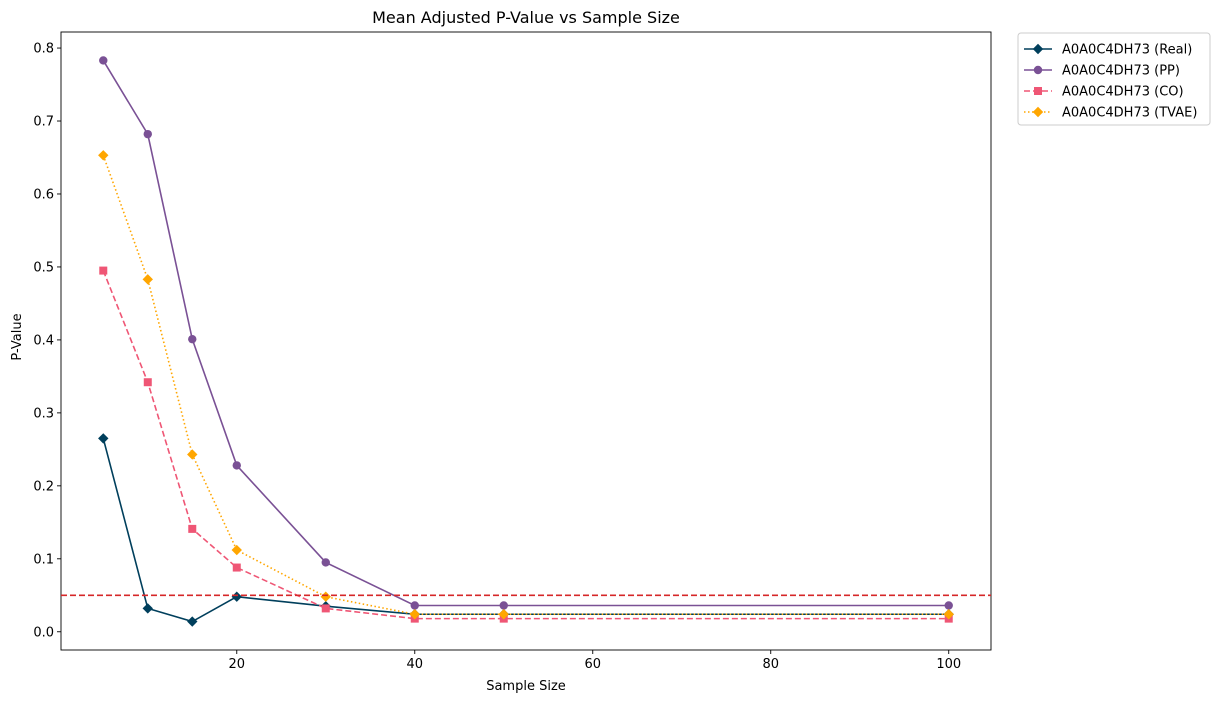 The height and width of the screenshot is (701, 1226). What do you see at coordinates (43, 267) in the screenshot?
I see `y-tick-label: 0.5` at bounding box center [43, 267].